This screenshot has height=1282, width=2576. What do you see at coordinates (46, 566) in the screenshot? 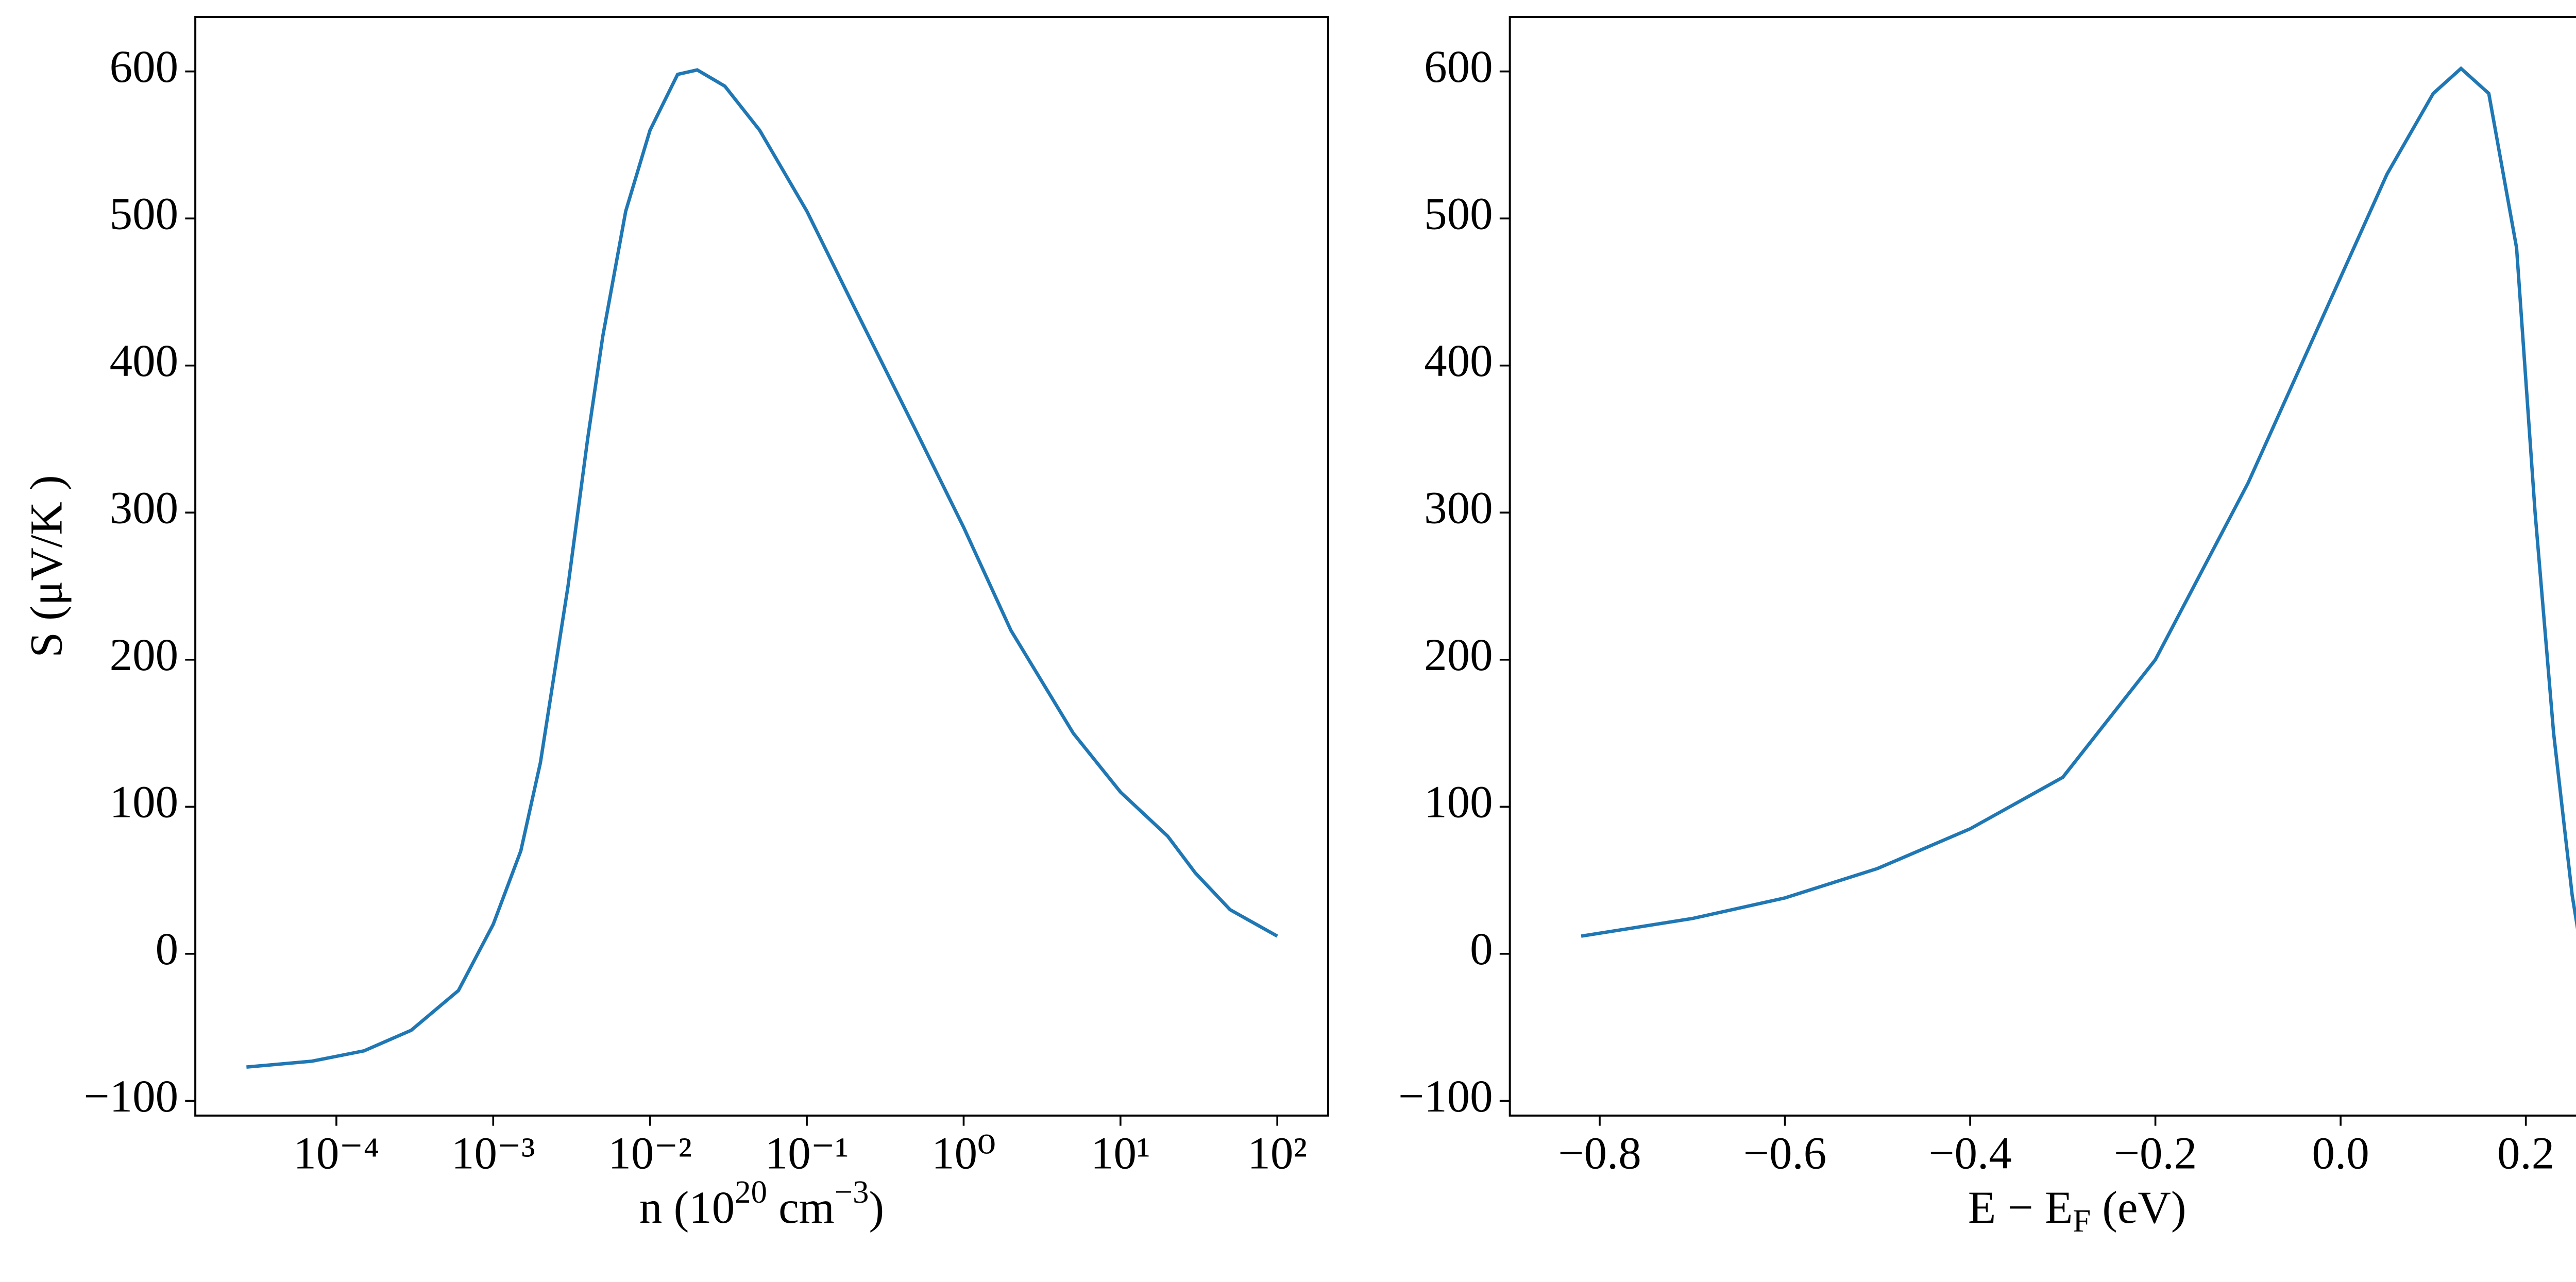
I see `y-axis-label: S (μV/K )` at bounding box center [46, 566].